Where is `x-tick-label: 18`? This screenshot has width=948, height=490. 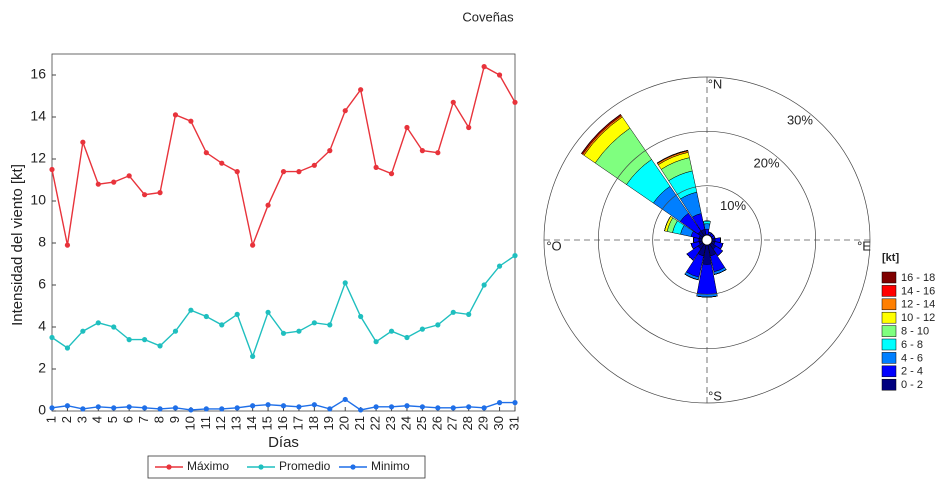
x-tick-label: 18 is located at coordinates (313, 423).